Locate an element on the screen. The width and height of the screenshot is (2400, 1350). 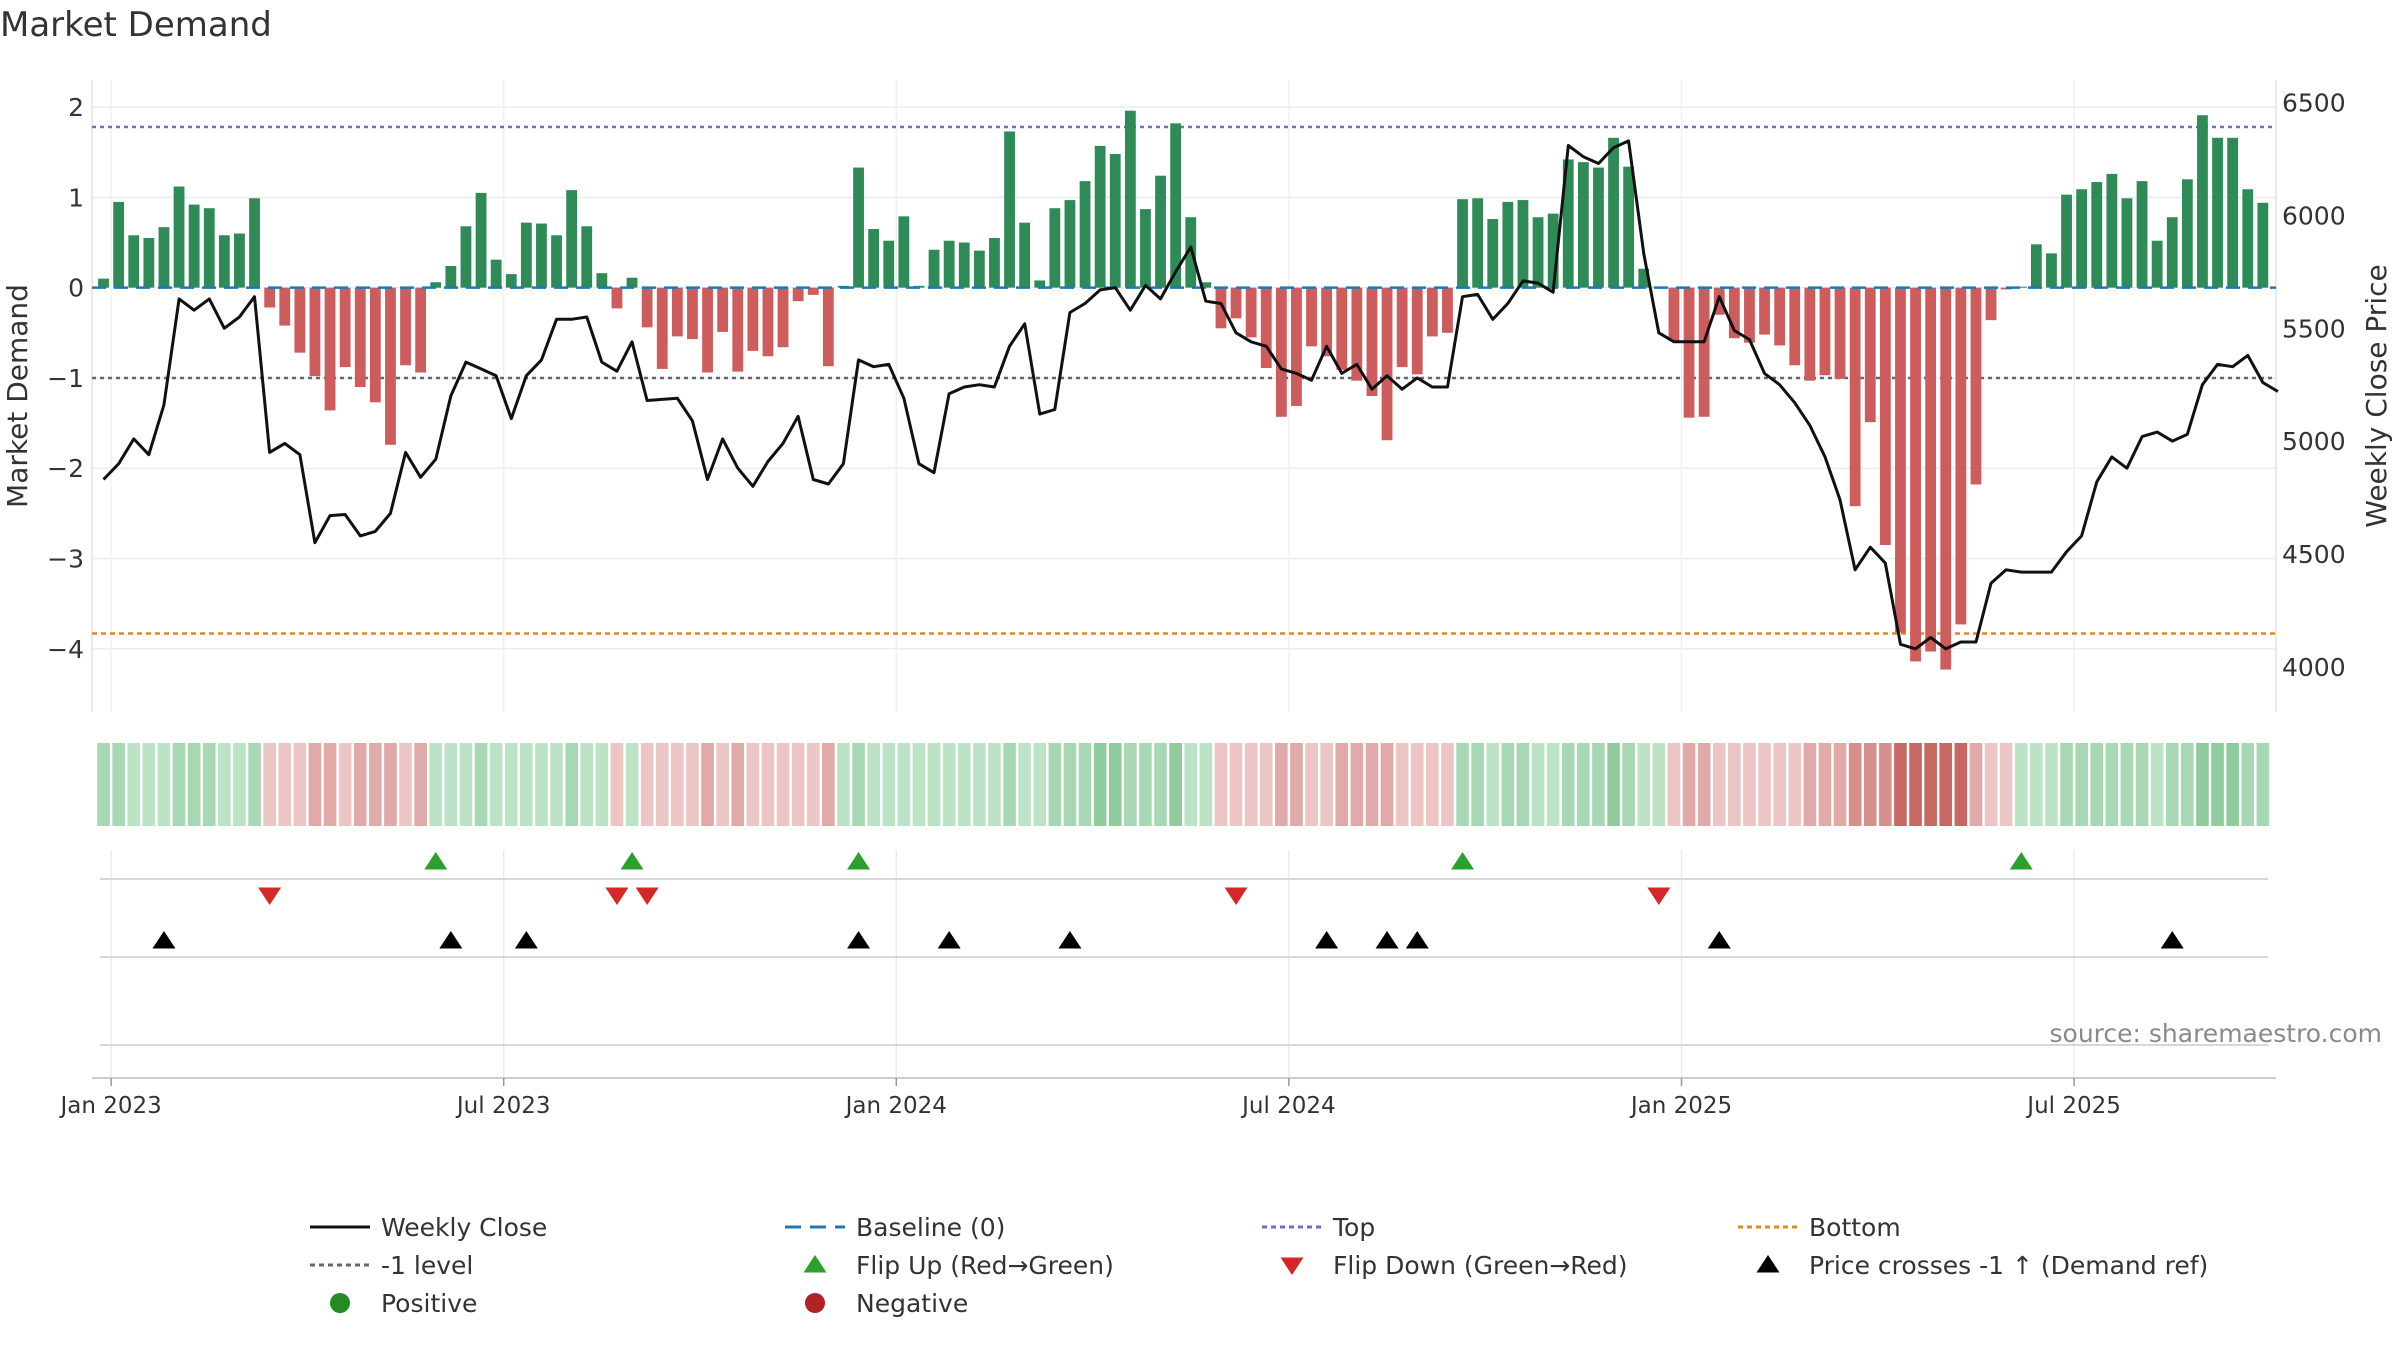
y-tick-label: 0 is located at coordinates (76, 288).